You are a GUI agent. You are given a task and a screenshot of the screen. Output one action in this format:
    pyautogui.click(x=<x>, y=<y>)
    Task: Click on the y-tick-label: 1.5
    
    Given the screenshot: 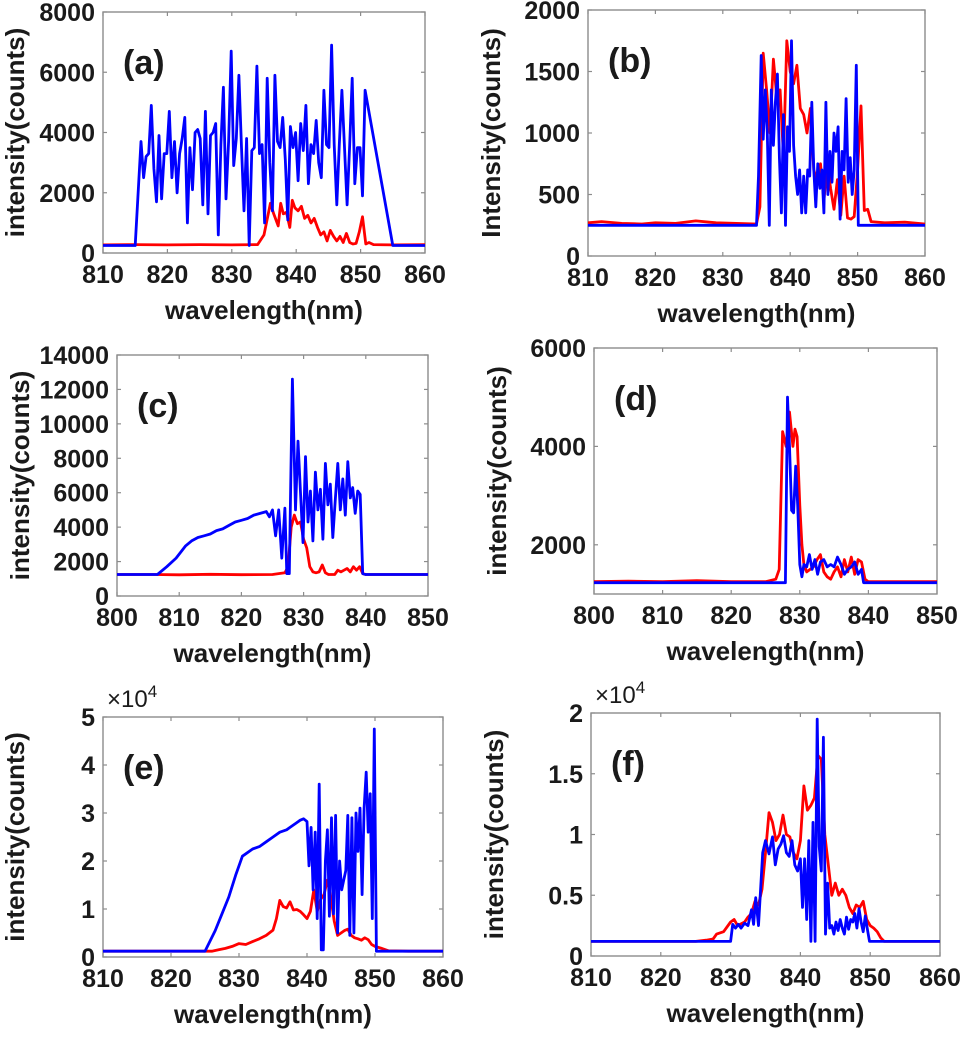 What is the action you would take?
    pyautogui.click(x=565, y=775)
    